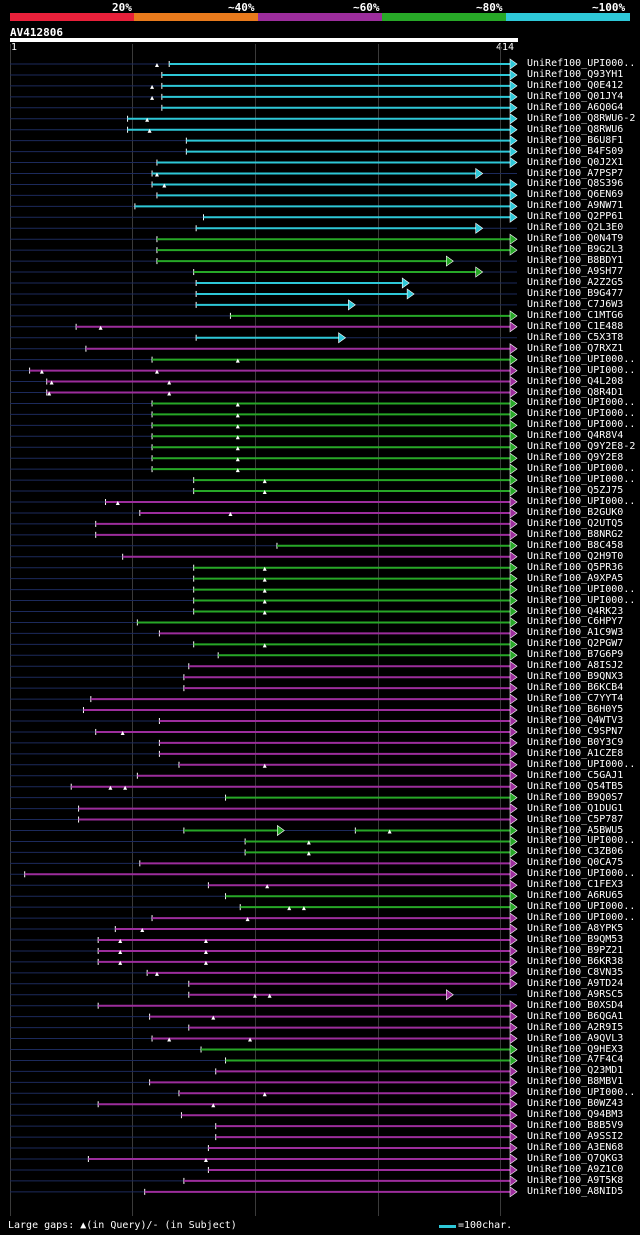 The width and height of the screenshot is (640, 1235). Describe the element at coordinates (575, 688) in the screenshot. I see `hit-label: UniRef100_B6KCB4` at that location.